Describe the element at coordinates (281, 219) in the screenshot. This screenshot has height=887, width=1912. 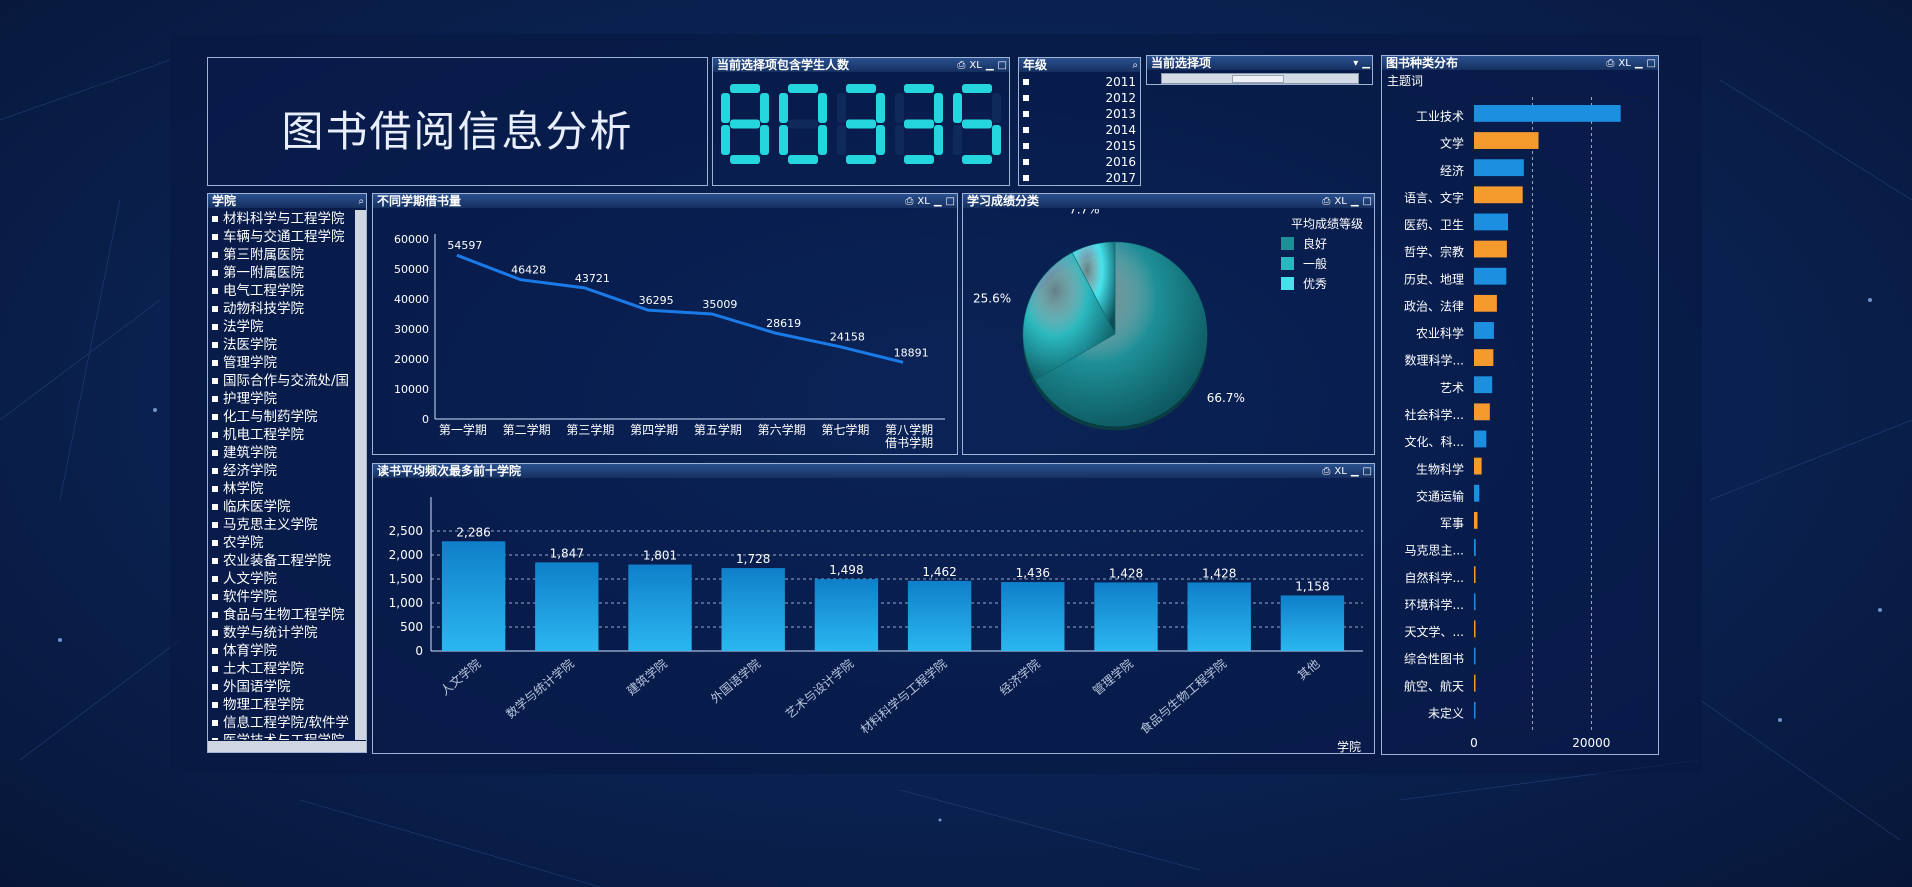
I see `college-list-item: 材料科学与工程学院` at that location.